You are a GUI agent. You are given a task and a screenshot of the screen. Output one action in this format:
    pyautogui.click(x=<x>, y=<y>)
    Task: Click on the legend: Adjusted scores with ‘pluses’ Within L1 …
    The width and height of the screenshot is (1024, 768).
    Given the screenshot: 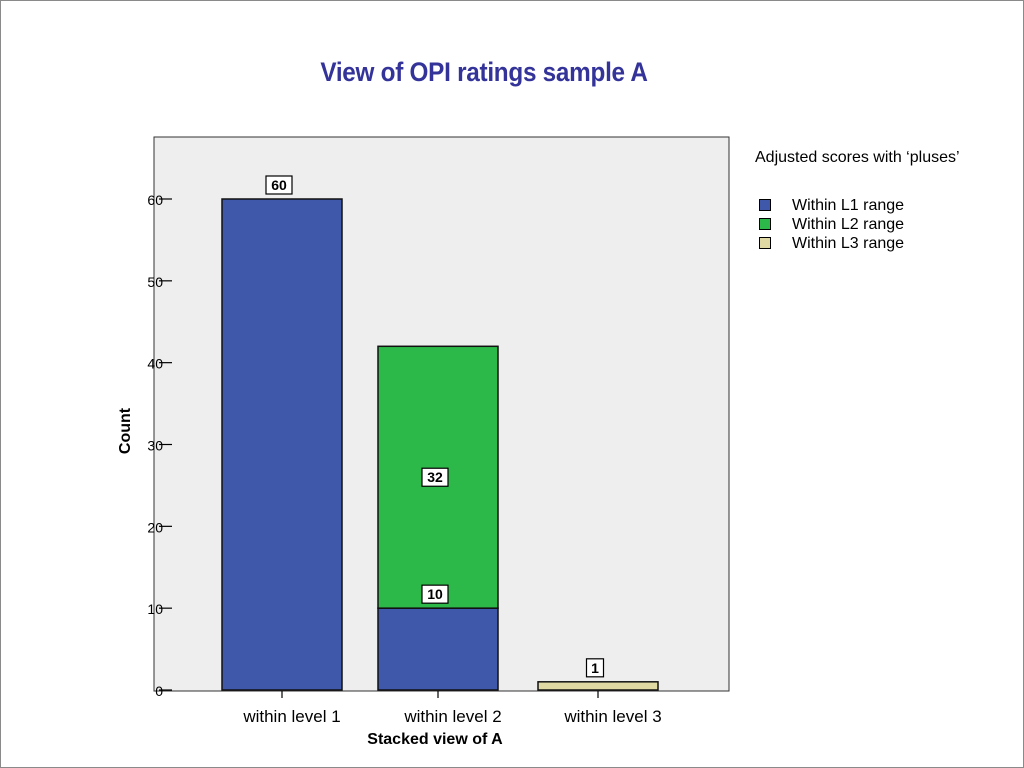 What is the action you would take?
    pyautogui.click(x=889, y=201)
    